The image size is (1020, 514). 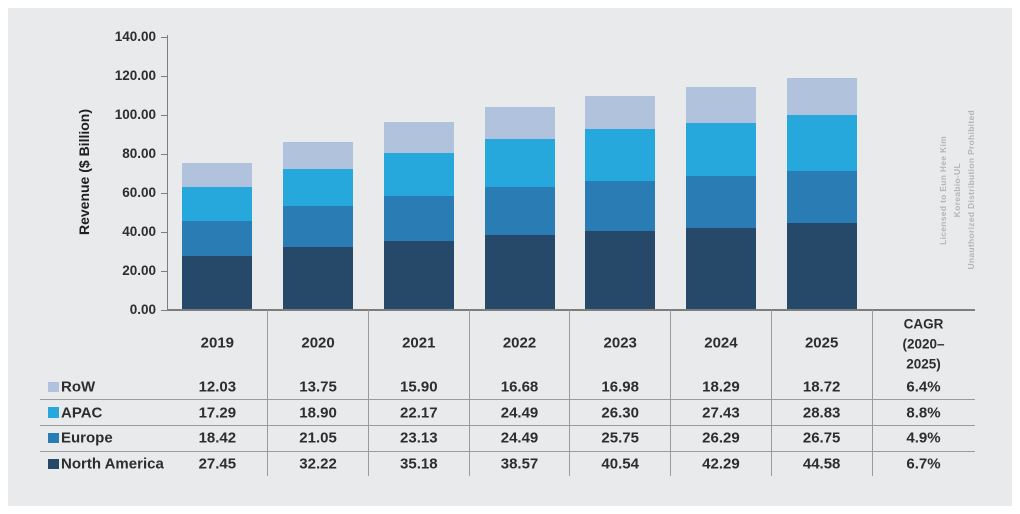 What do you see at coordinates (620, 387) in the screenshot?
I see `table-value-row-2023: 16.98` at bounding box center [620, 387].